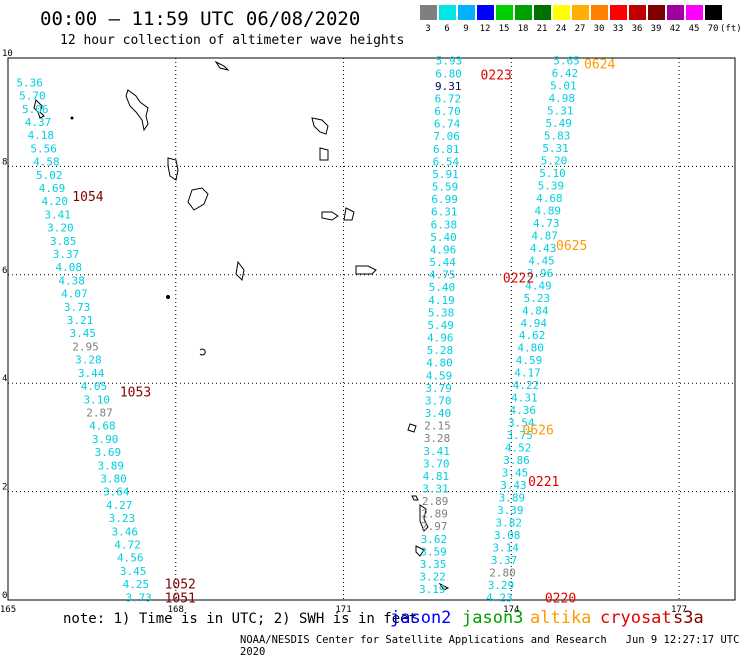 The width and height of the screenshot is (740, 658). What do you see at coordinates (4, 379) in the screenshot?
I see `y-tick-label: 4` at bounding box center [4, 379].